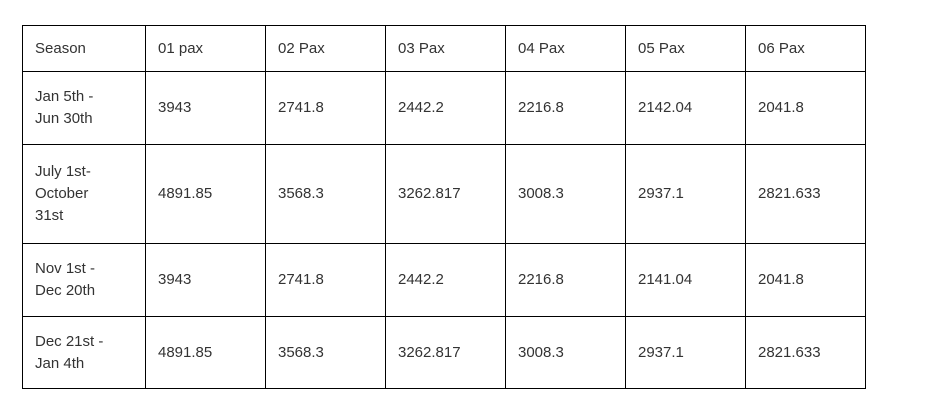  I want to click on column-header-06-pax: 06 Pax, so click(805, 48).